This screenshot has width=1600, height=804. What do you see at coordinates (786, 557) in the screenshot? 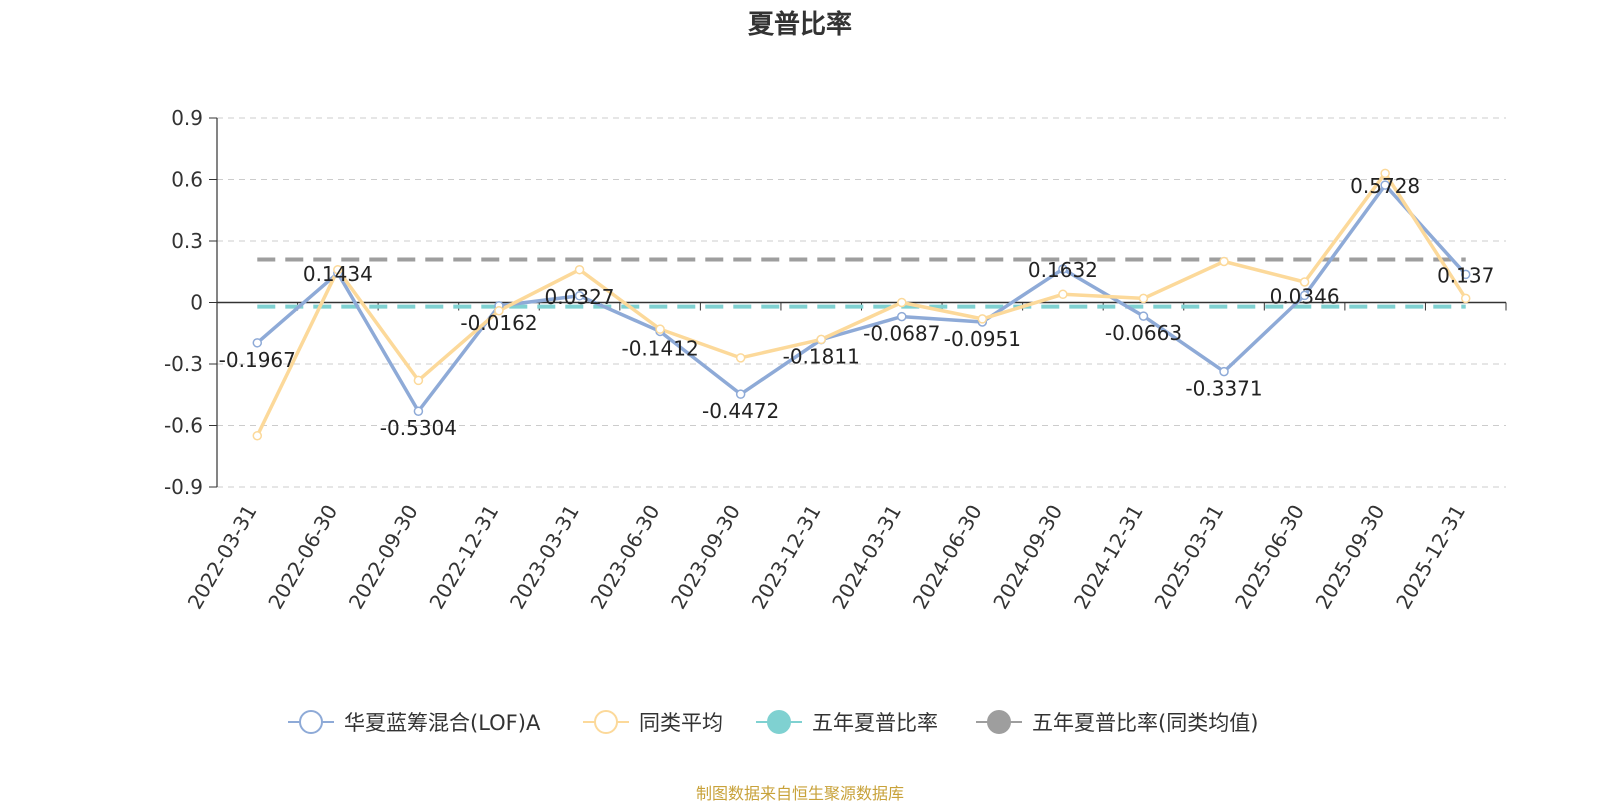
I see `x-tick-label: 2023-12-31` at bounding box center [786, 557].